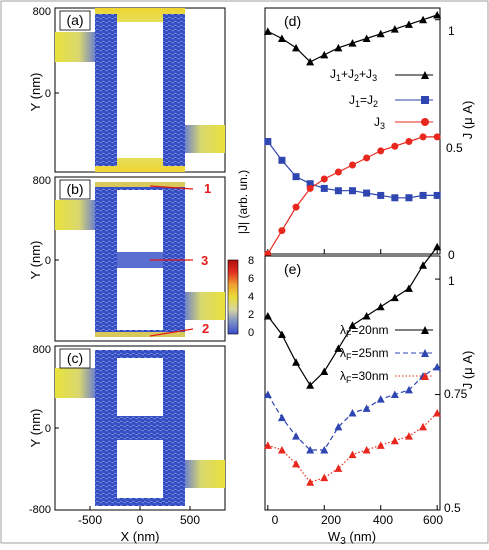  Describe the element at coordinates (381, 99) in the screenshot. I see `chart-d-legend: J1+J2+J3 J1=J2 J3` at that location.